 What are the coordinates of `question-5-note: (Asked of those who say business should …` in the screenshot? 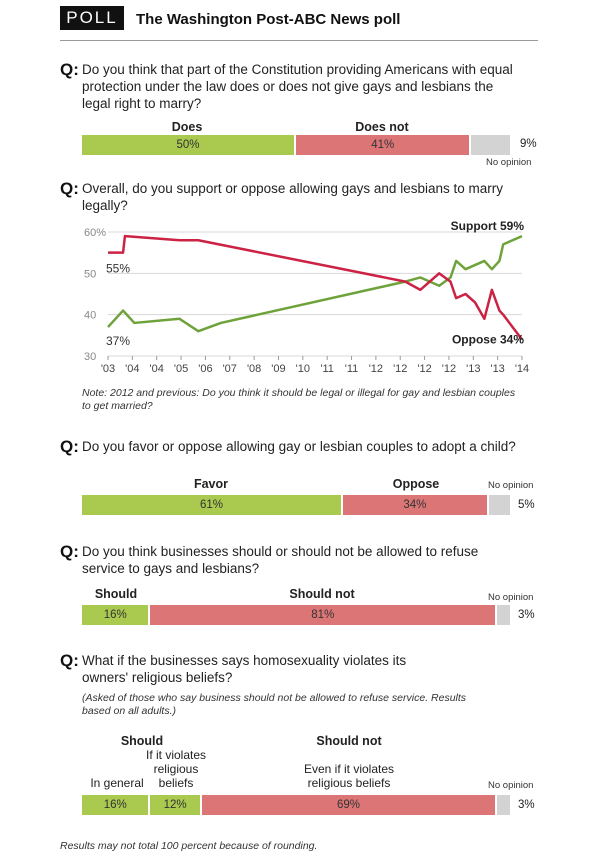 It's located at (274, 704).